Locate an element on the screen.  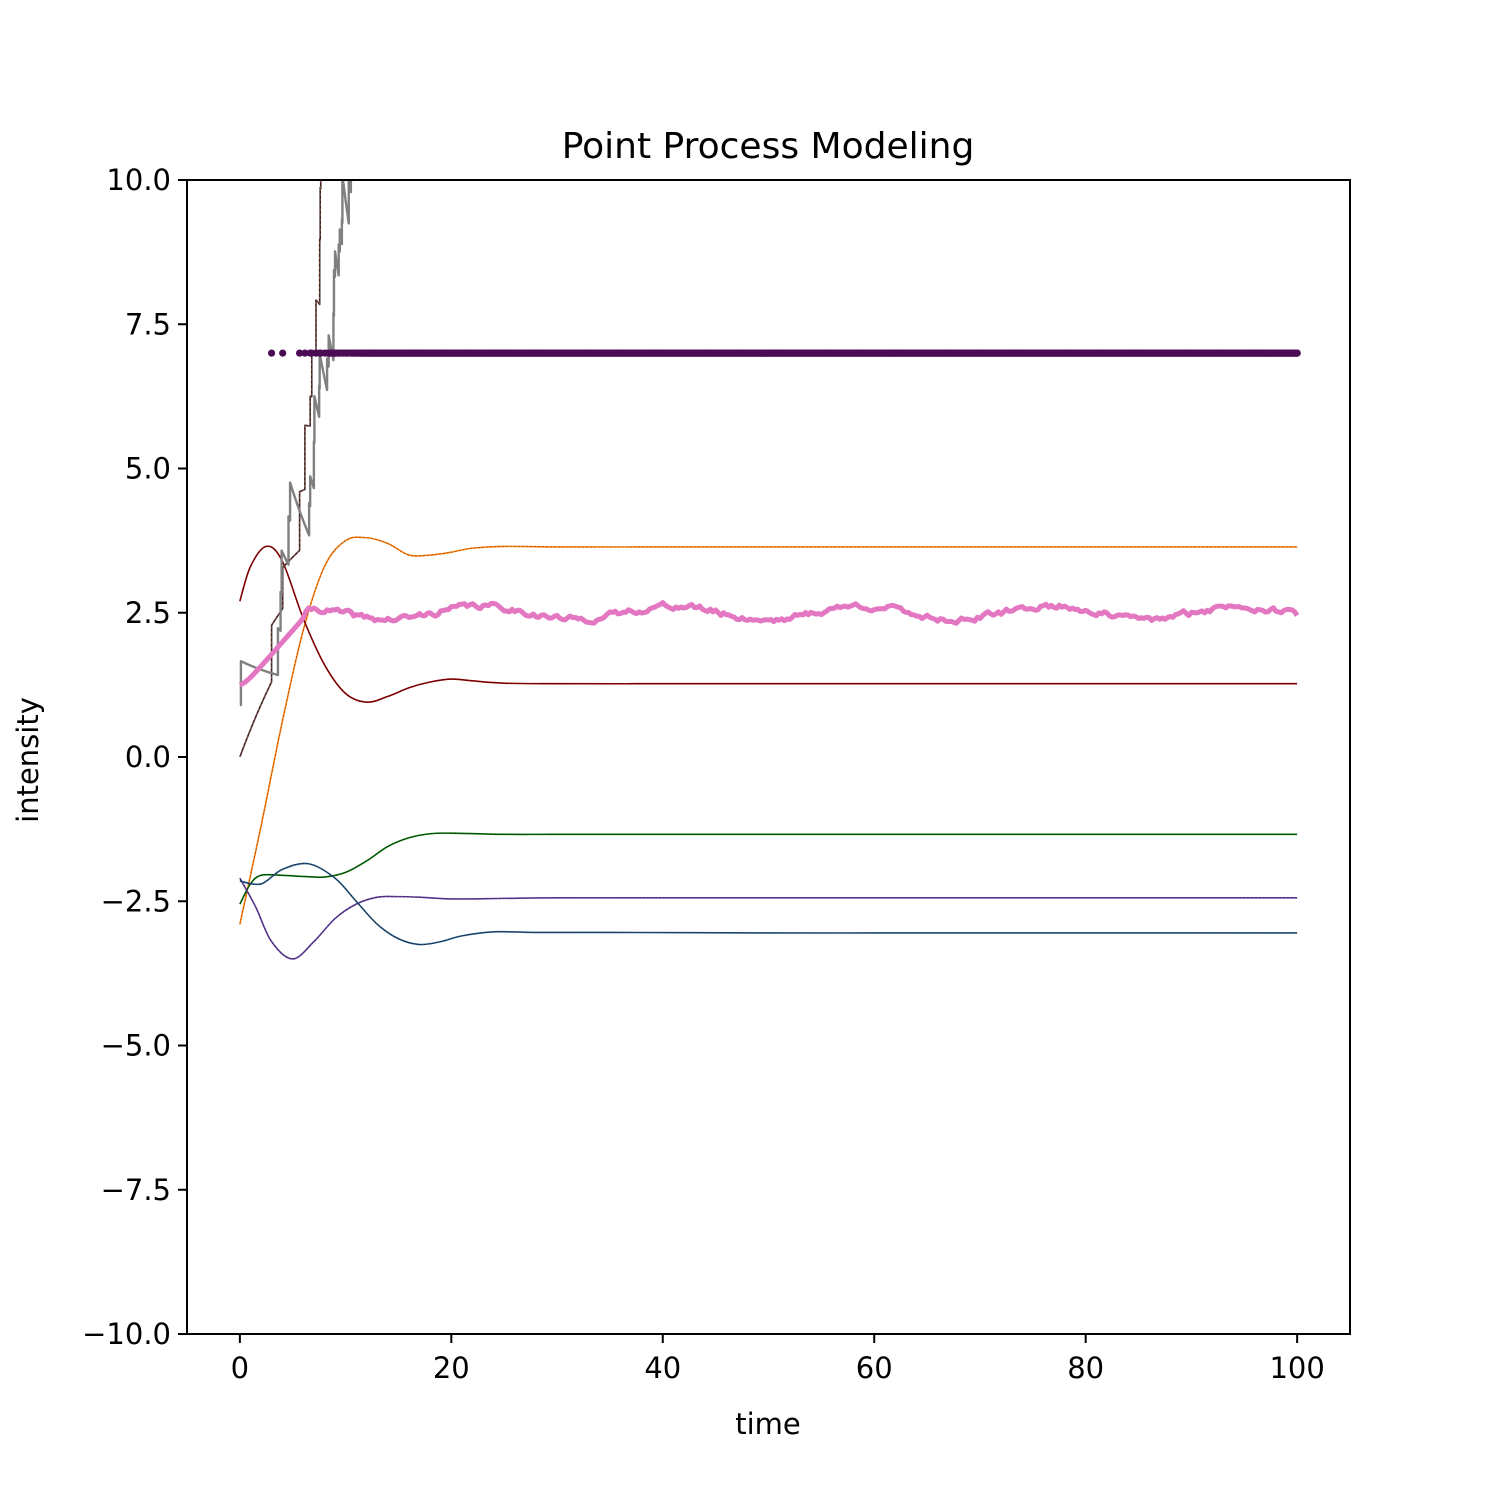
x-tick-label: 20 is located at coordinates (451, 1368).